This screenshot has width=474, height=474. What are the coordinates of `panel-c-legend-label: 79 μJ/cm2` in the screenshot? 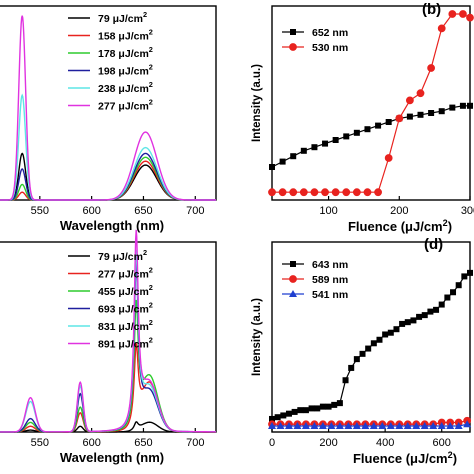 It's located at (122, 255).